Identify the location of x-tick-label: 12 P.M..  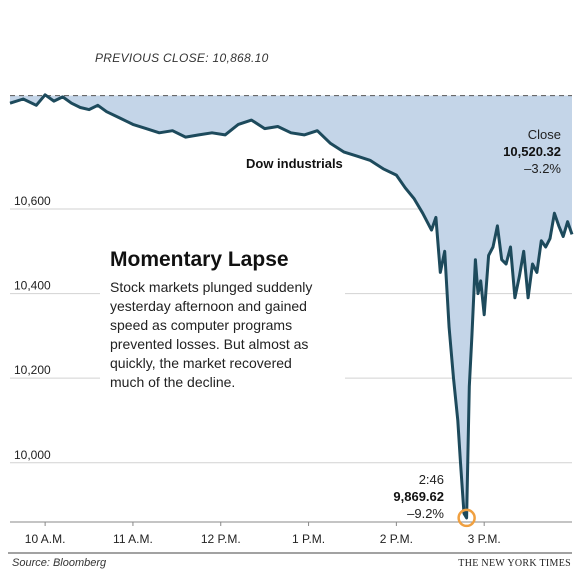
(221, 539).